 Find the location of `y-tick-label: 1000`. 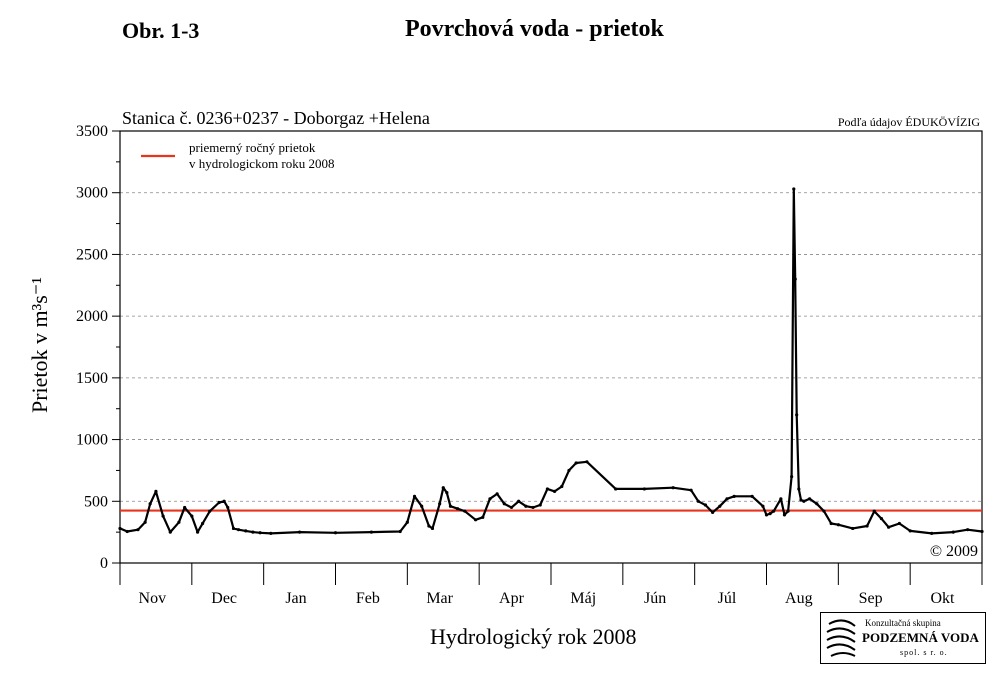

y-tick-label: 1000 is located at coordinates (92, 440).